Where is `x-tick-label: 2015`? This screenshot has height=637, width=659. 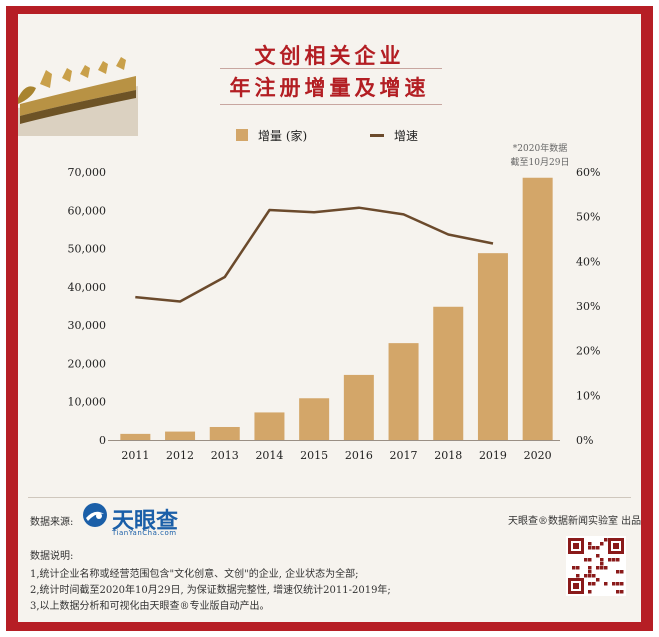 x-tick-label: 2015 is located at coordinates (314, 455).